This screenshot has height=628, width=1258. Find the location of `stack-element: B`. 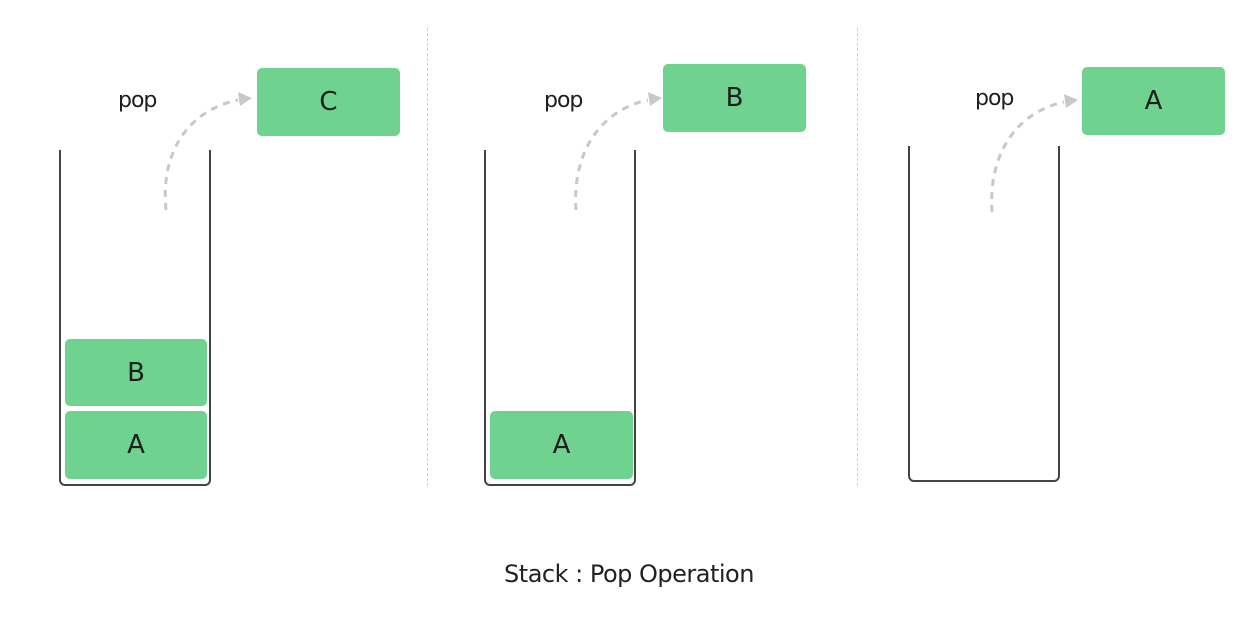

stack-element: B is located at coordinates (136, 372).